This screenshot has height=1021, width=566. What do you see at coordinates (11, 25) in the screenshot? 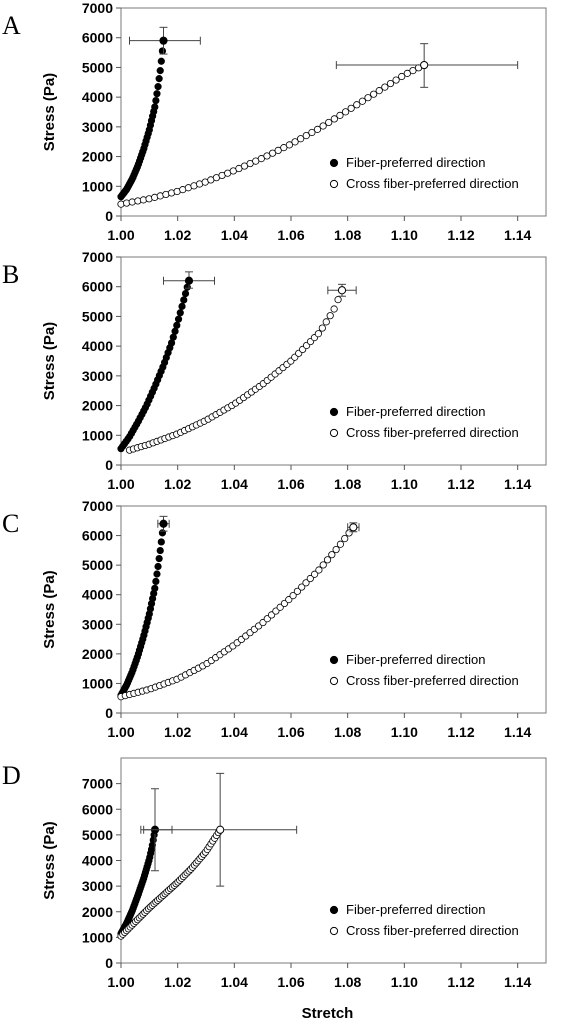
I see `panel-label: A` at bounding box center [11, 25].